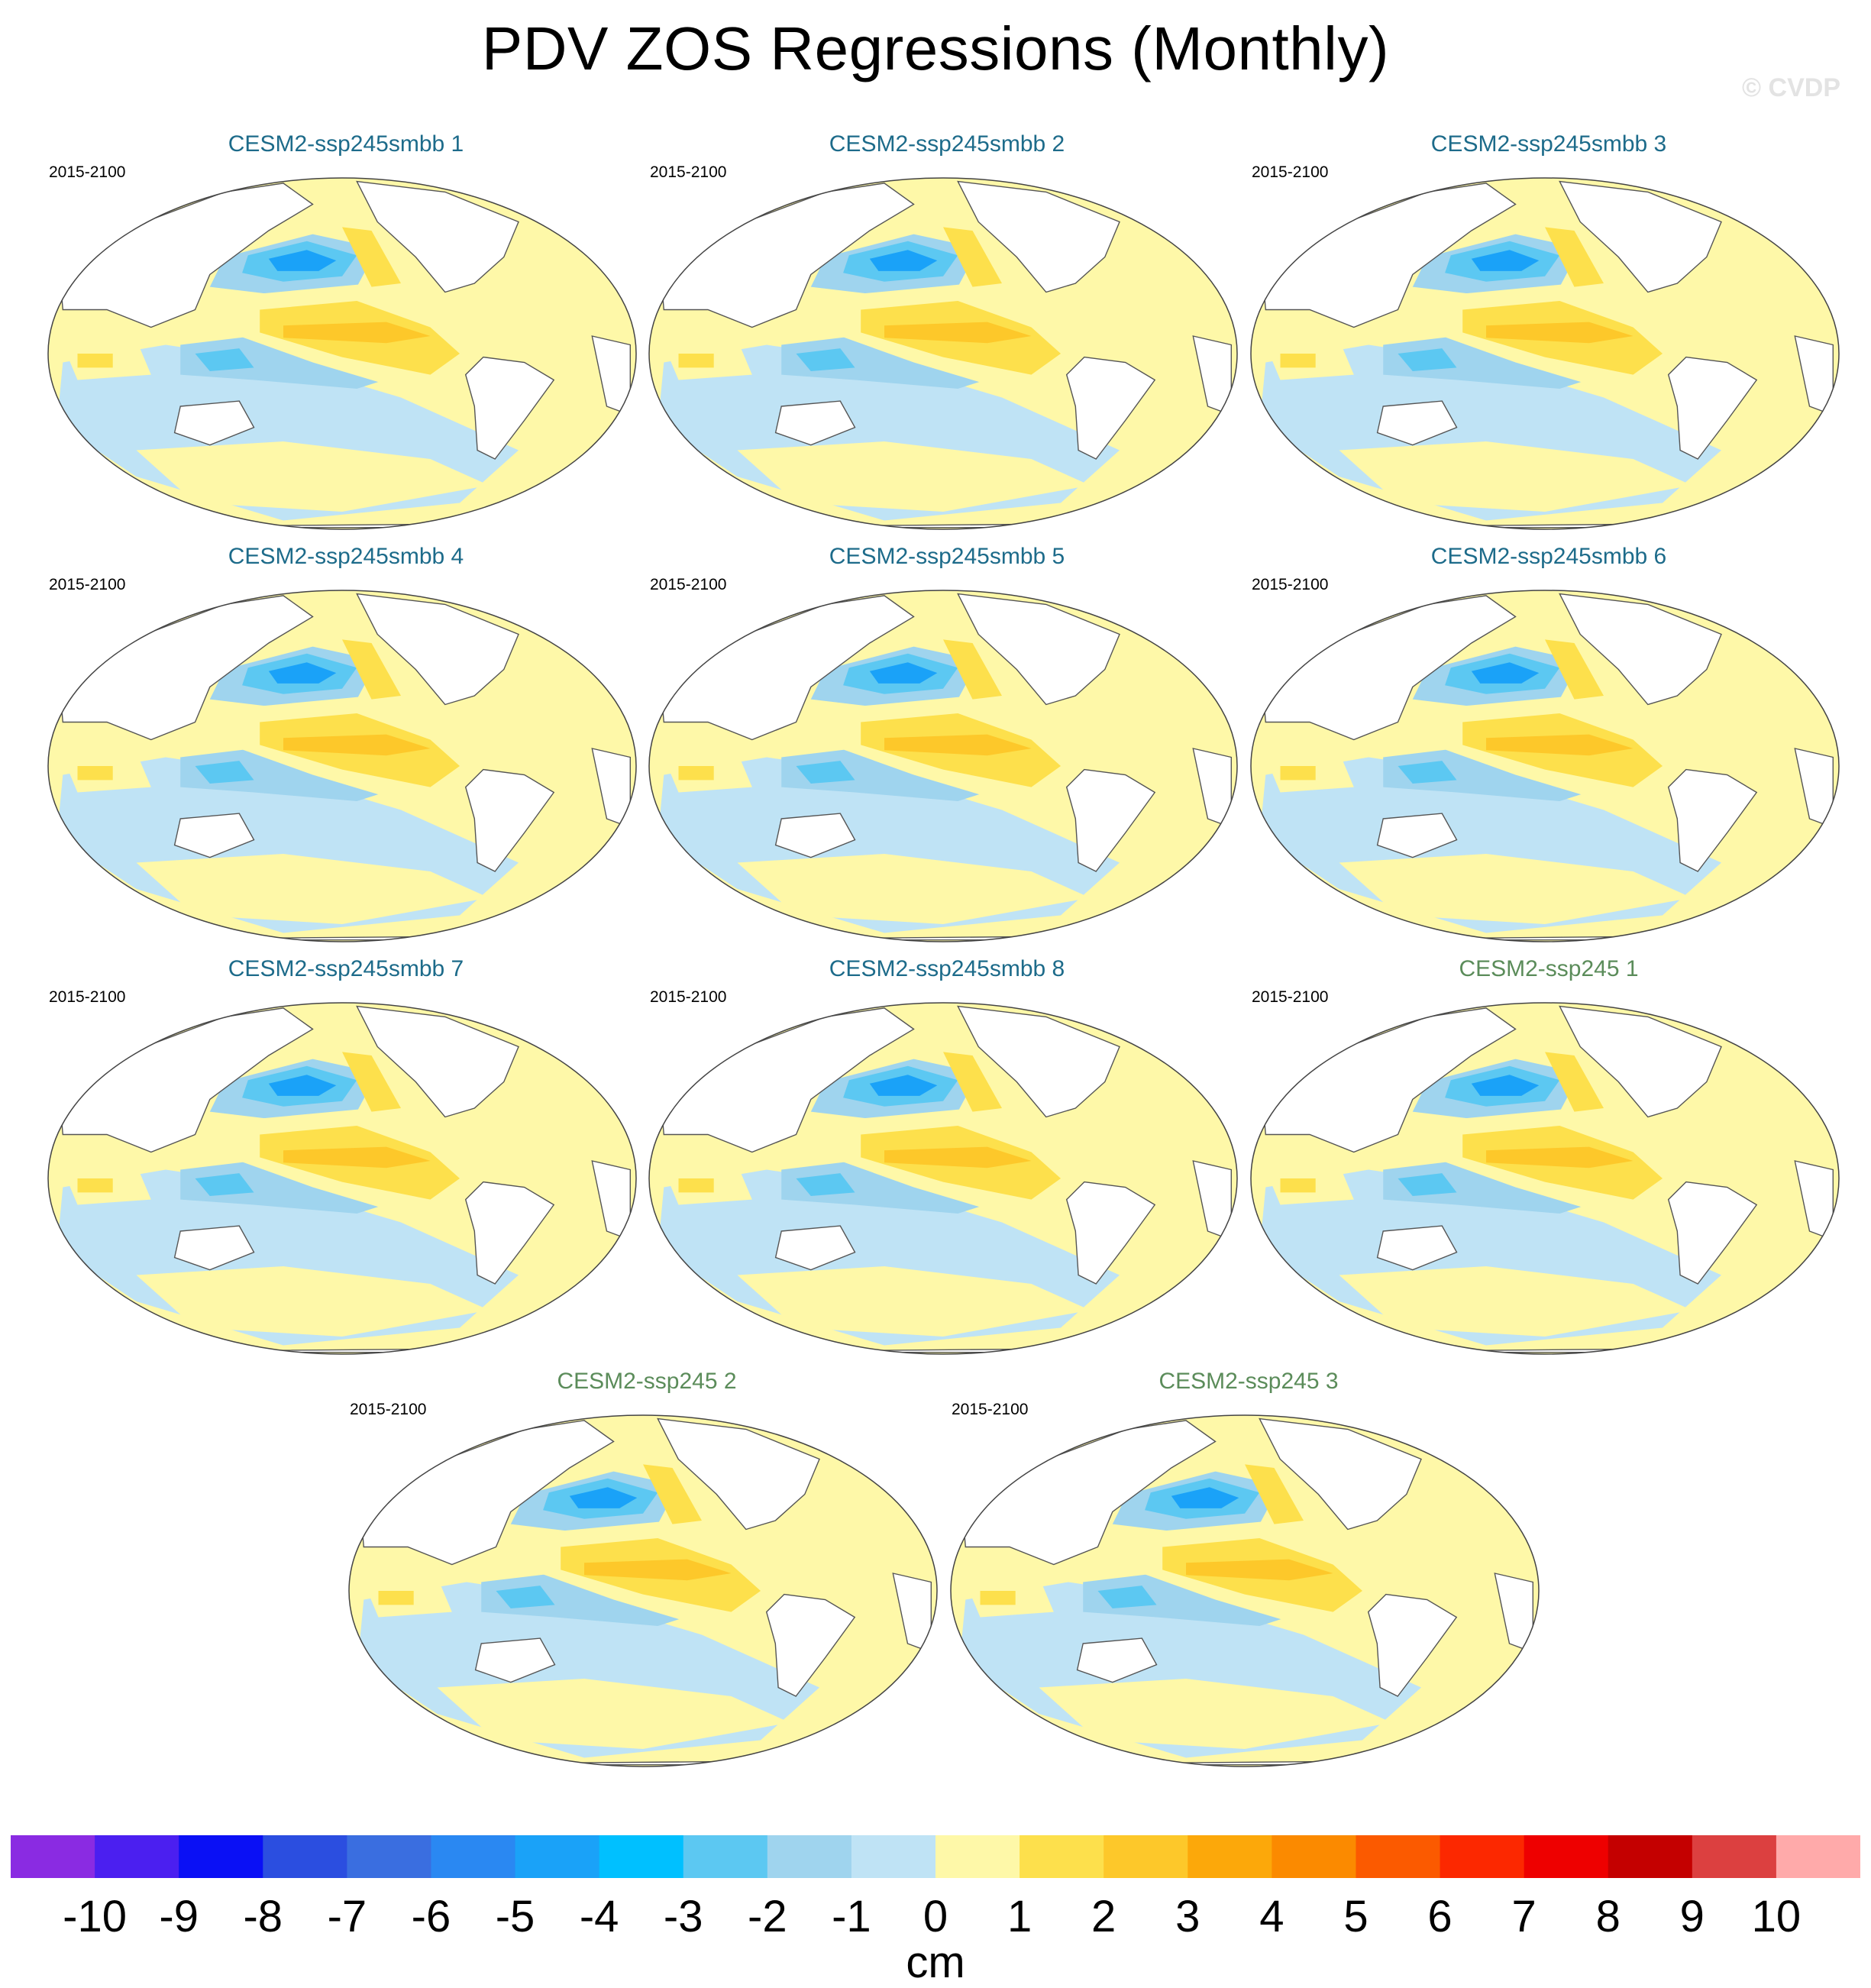  I want to click on map-panel: CESM2-ssp245smbb 2 2015-2100, so click(947, 340).